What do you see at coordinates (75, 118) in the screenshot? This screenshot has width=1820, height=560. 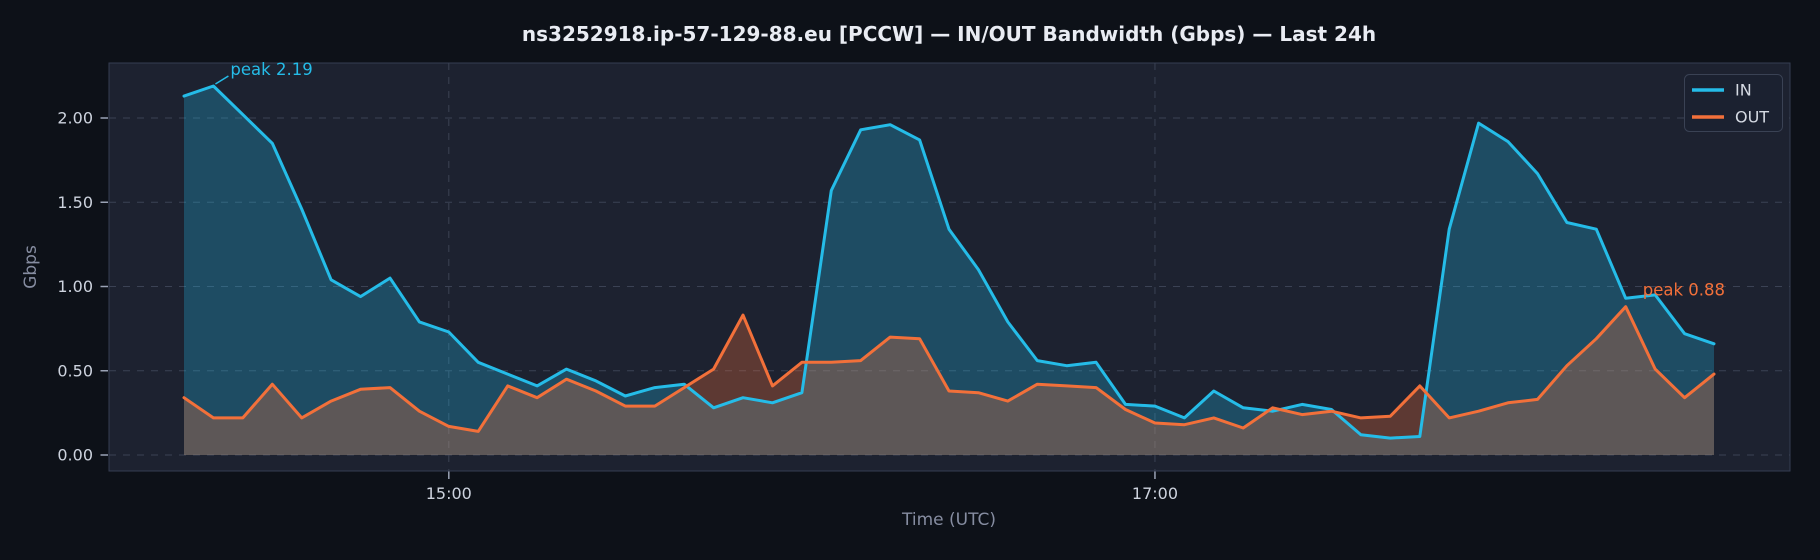 I see `y-tick-label-2.00: 2.00` at bounding box center [75, 118].